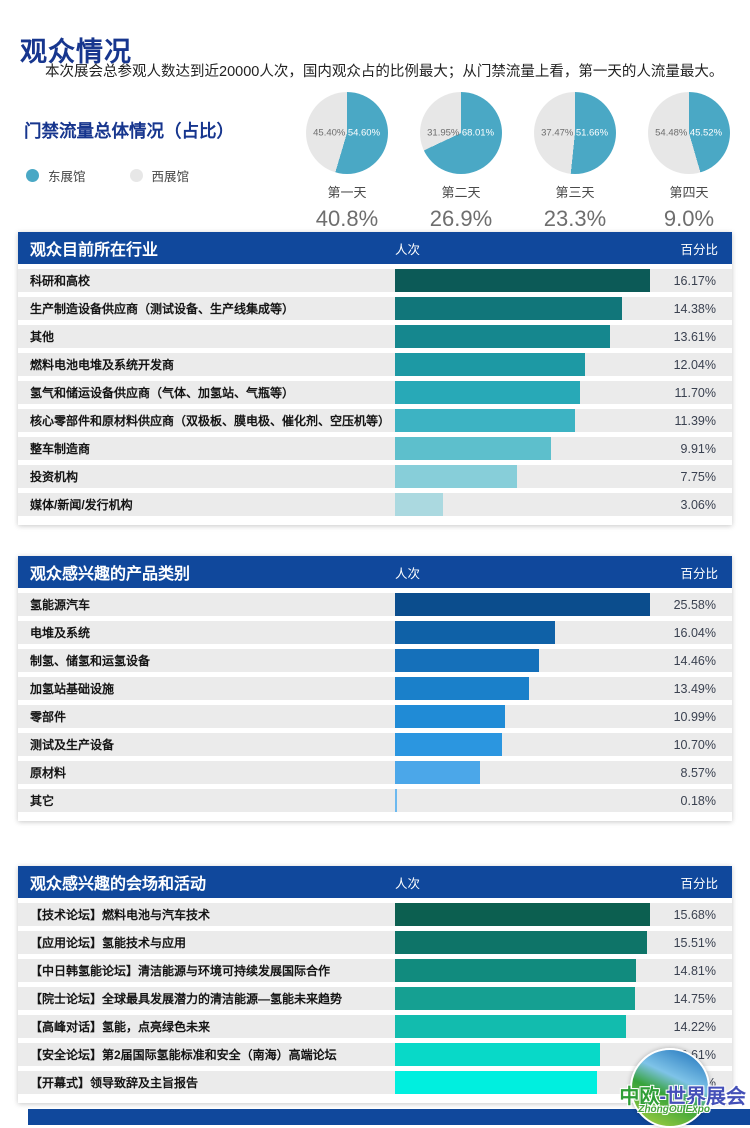  I want to click on expo-logo: 中欧-世界展会 ZhongOu Expo, so click(670, 1087).